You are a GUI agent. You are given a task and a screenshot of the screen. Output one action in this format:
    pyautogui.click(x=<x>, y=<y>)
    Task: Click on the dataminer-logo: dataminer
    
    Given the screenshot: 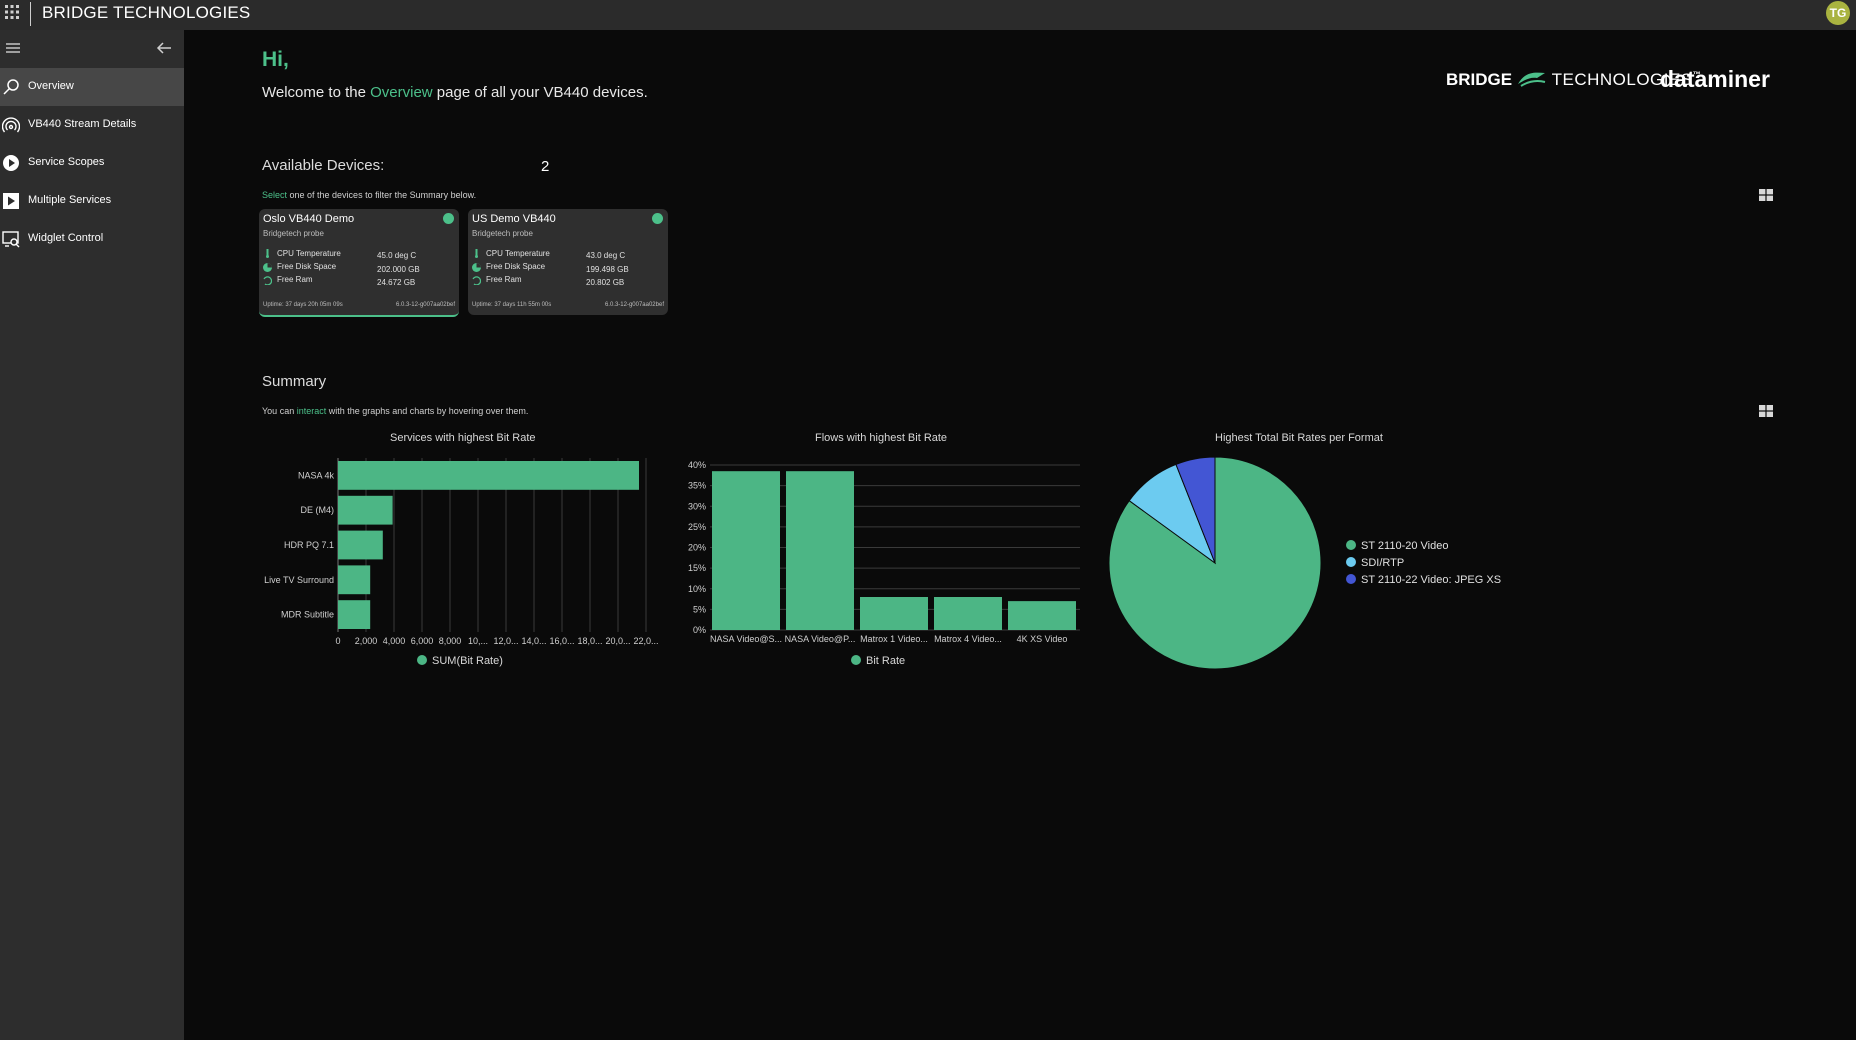 What is the action you would take?
    pyautogui.click(x=1715, y=79)
    